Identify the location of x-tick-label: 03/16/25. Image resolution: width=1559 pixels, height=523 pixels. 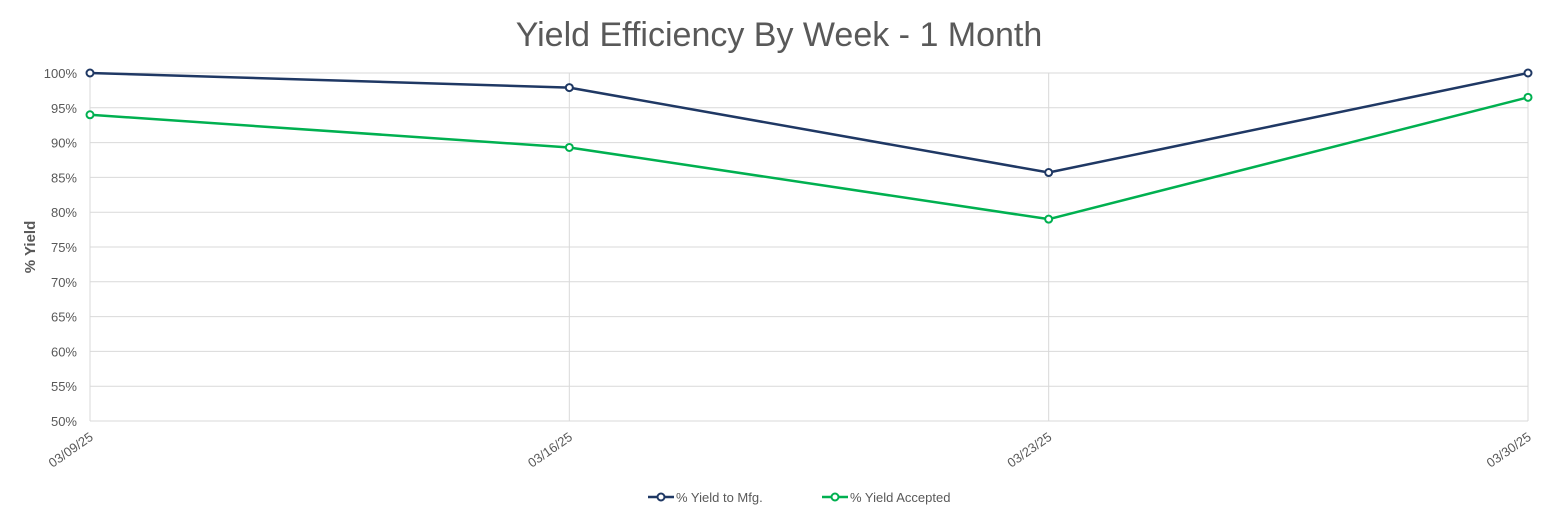
(550, 449).